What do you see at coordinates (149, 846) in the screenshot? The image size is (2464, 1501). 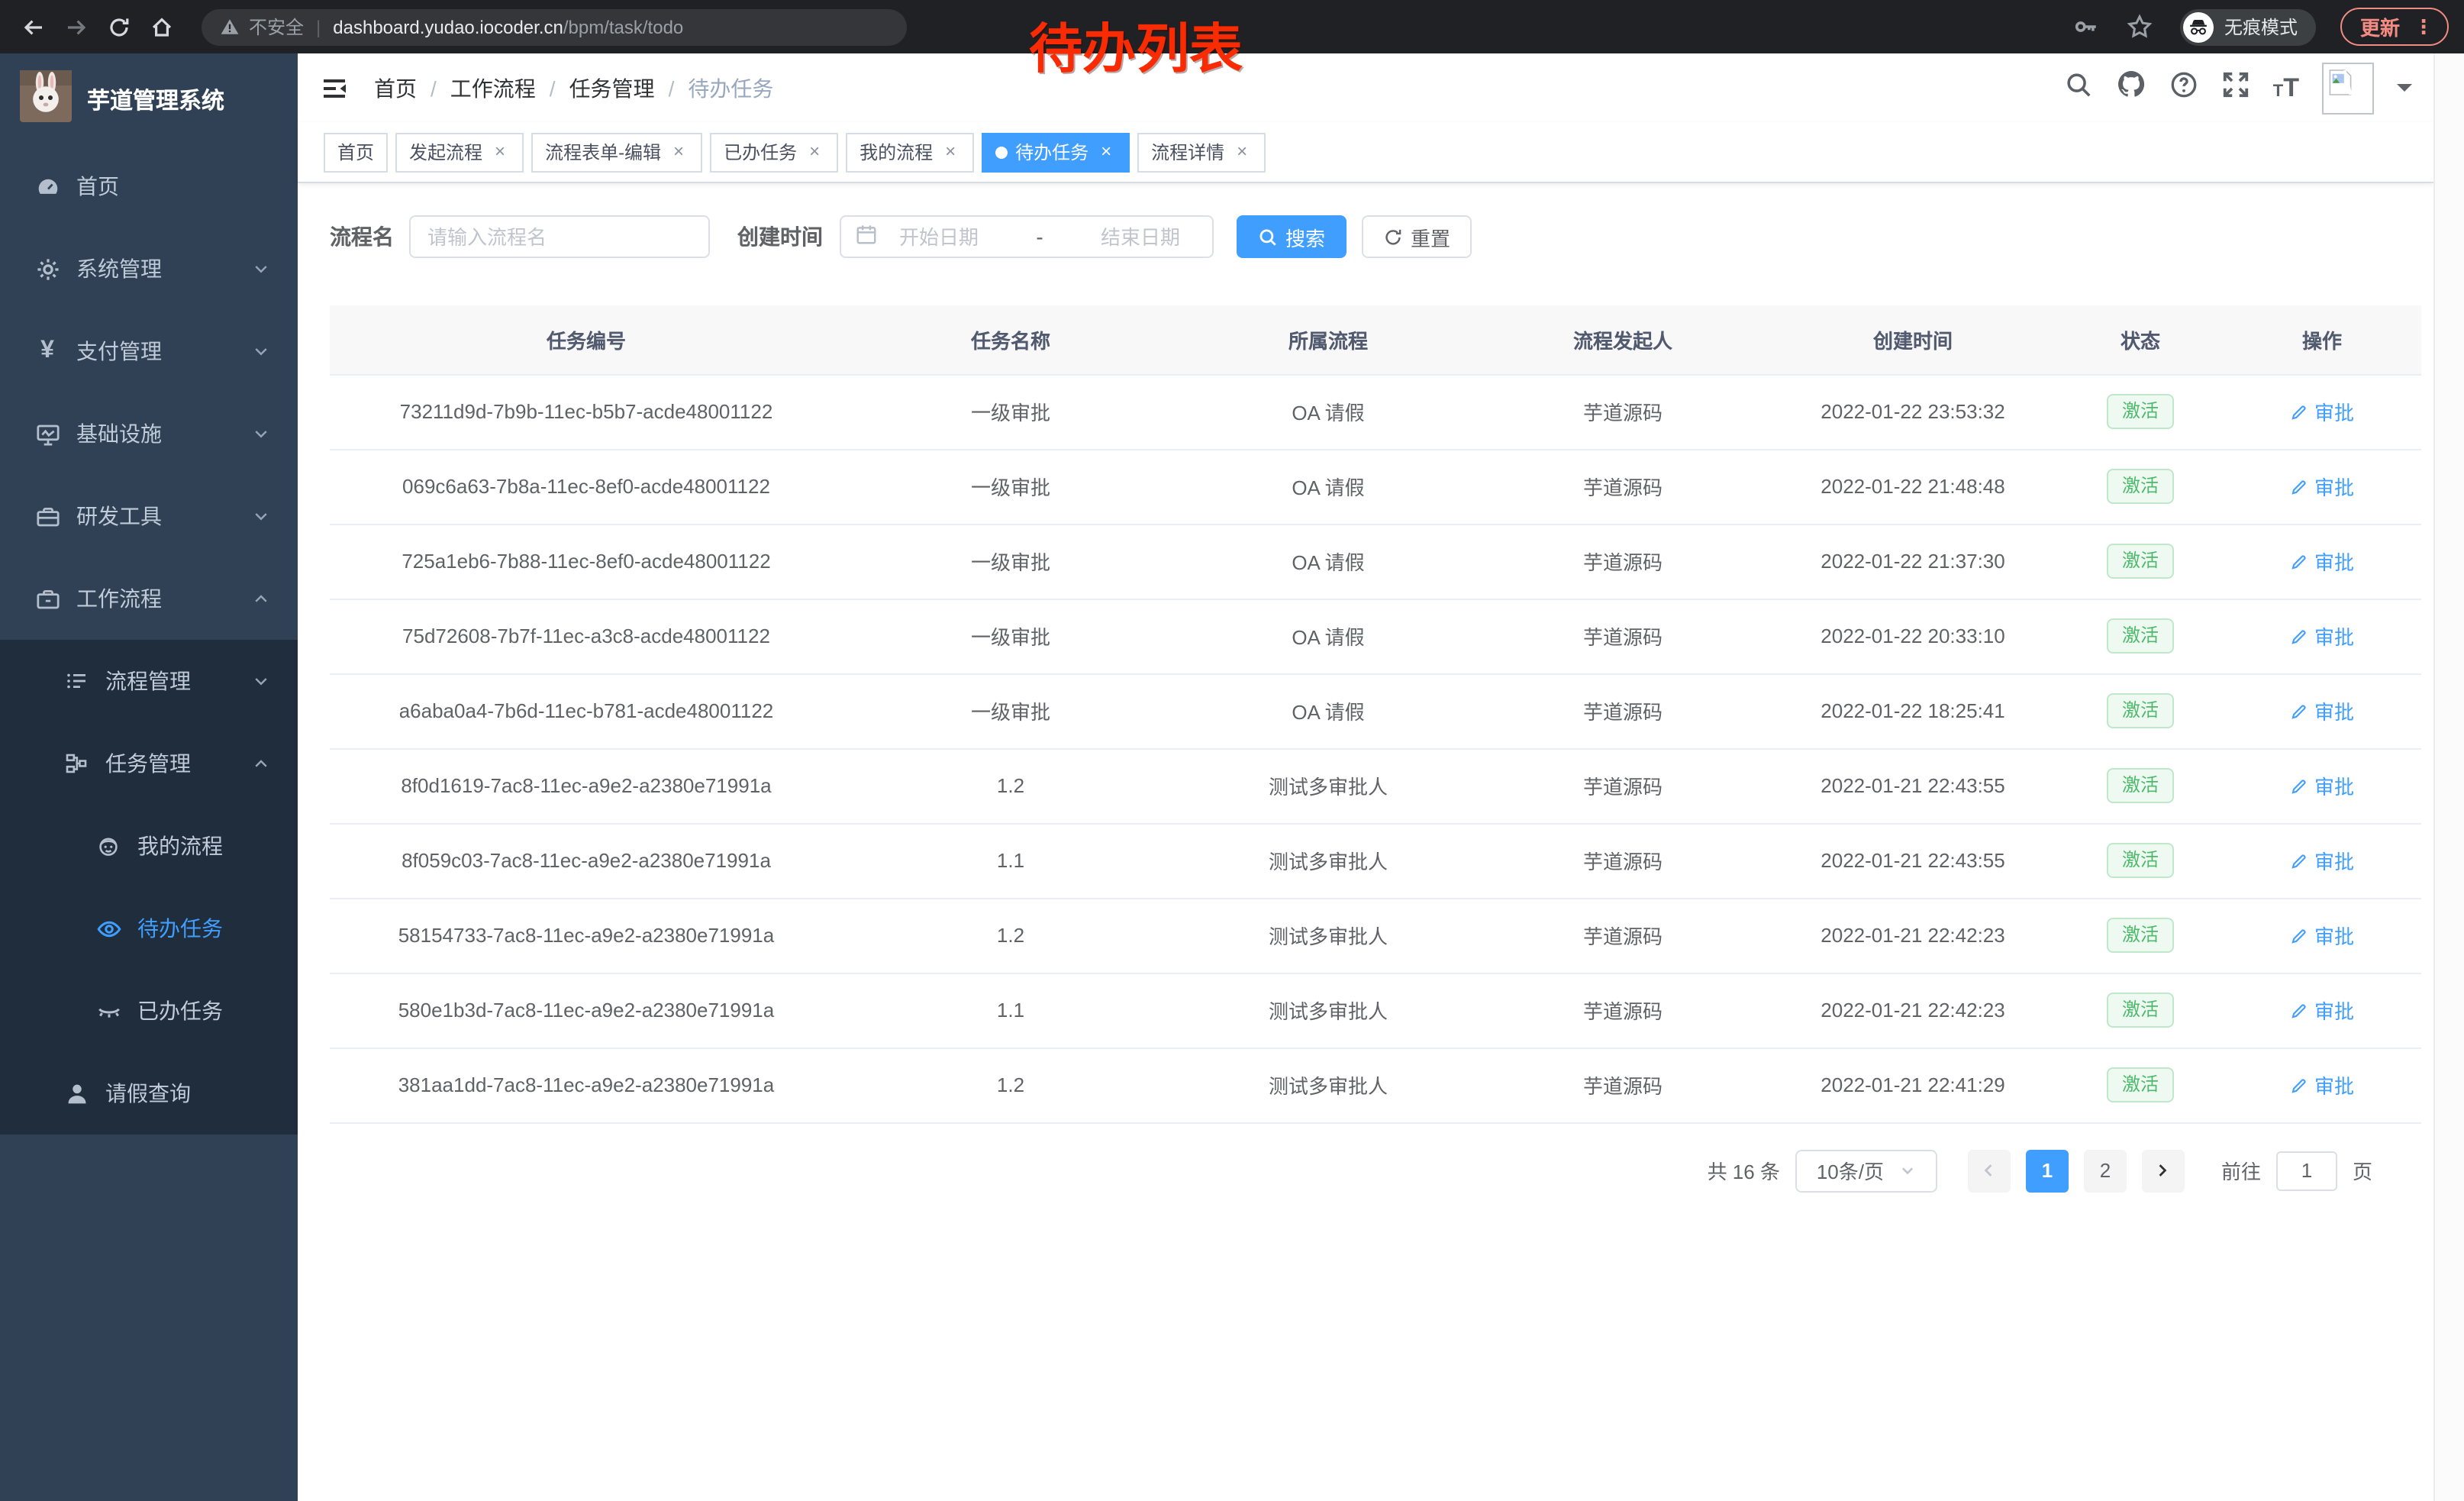 I see `sidebar-item-my-process: 我的流程` at bounding box center [149, 846].